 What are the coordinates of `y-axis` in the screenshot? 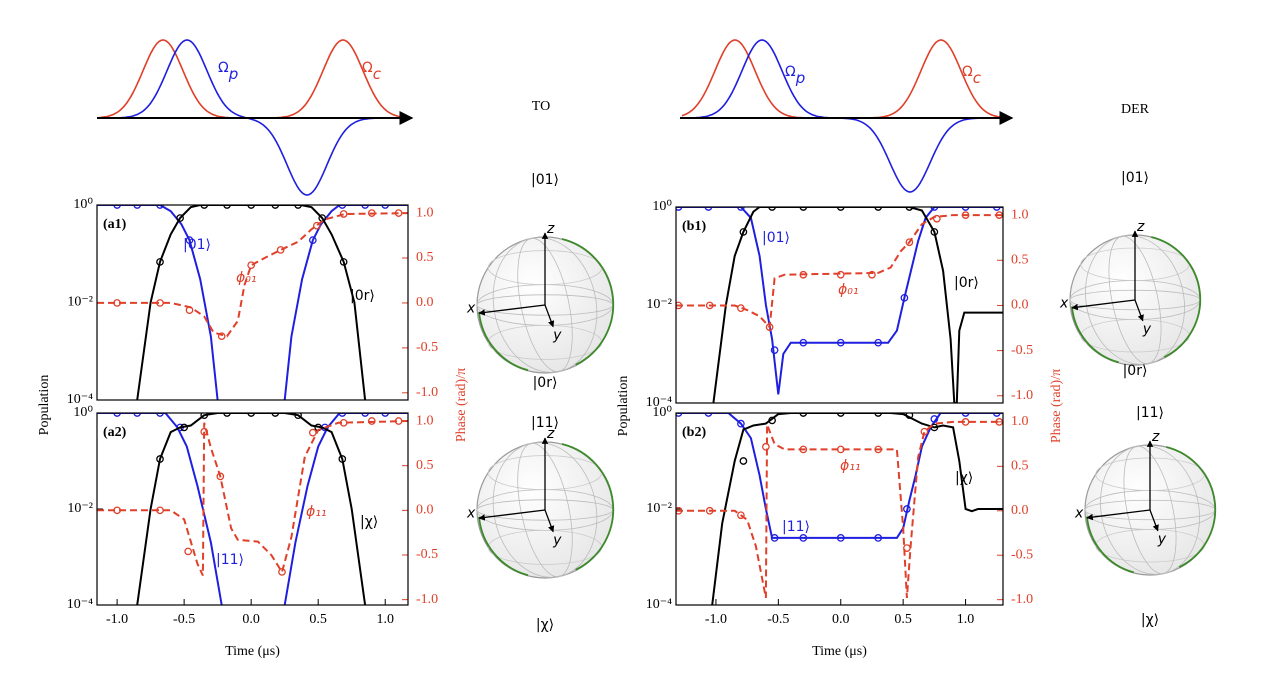 It's located at (1154, 520).